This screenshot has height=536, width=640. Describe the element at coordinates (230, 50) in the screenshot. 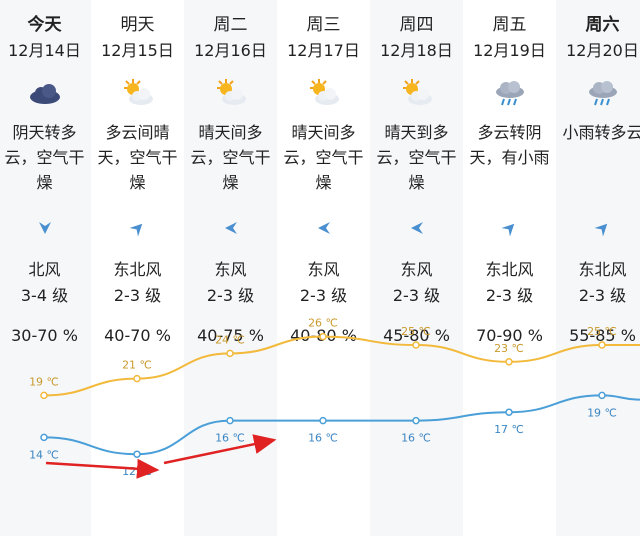

I see `day-date: 12月16日` at that location.